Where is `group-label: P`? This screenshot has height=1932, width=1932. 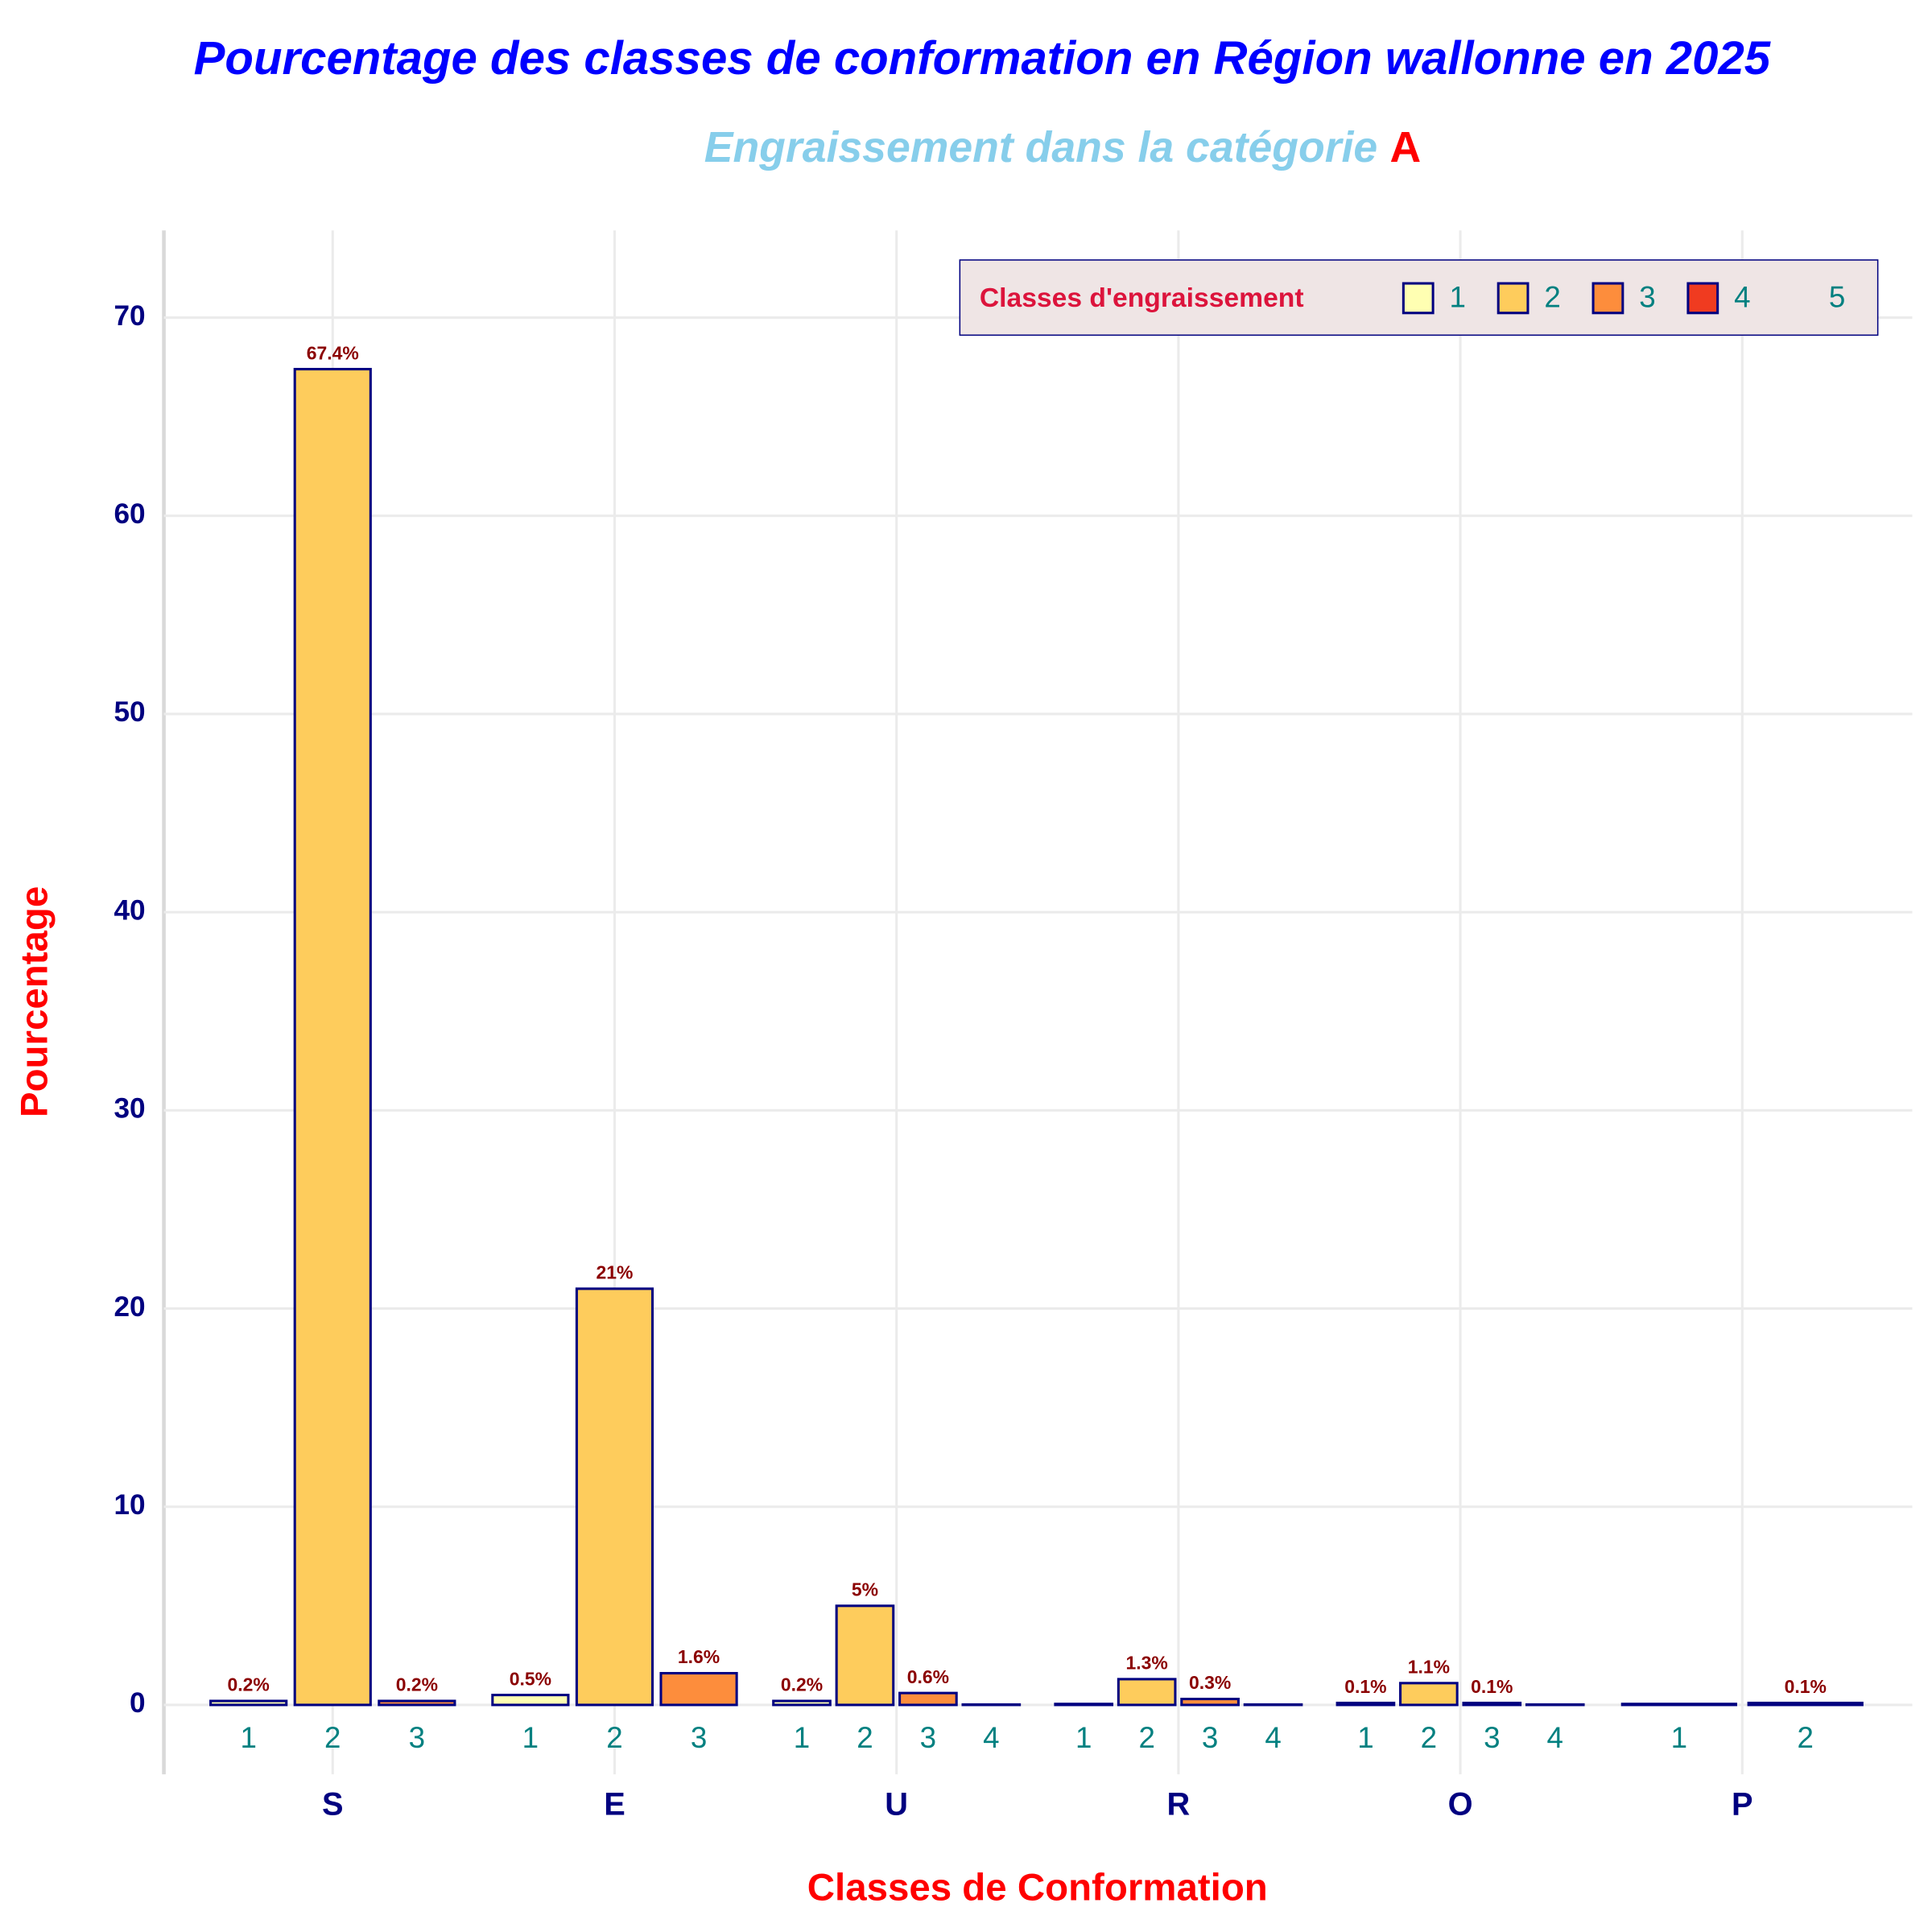
group-label: P is located at coordinates (1742, 1804).